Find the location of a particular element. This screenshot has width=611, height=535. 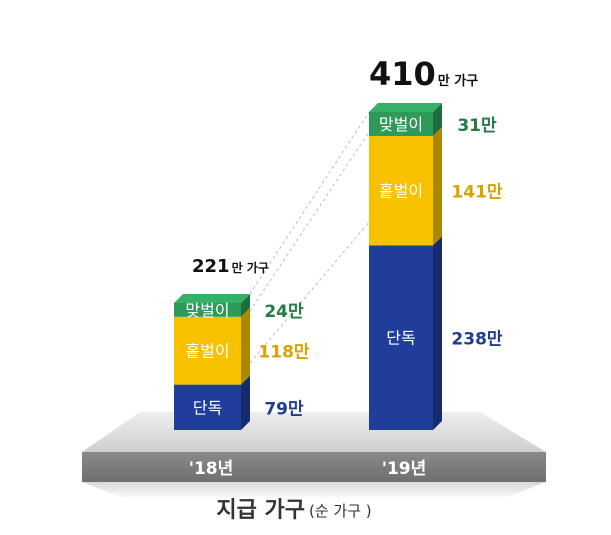

x-tick-label: '18년 is located at coordinates (211, 469).